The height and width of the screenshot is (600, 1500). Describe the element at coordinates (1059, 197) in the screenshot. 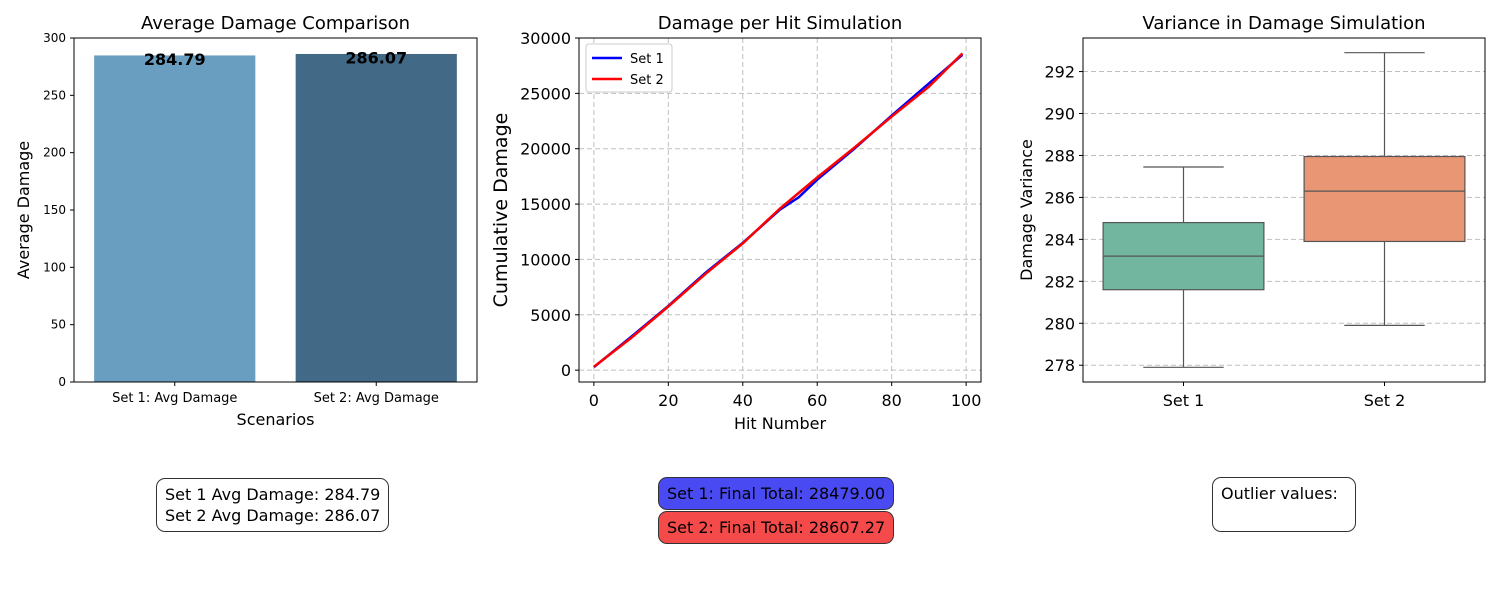

I see `y-tick-label-286: 286` at that location.